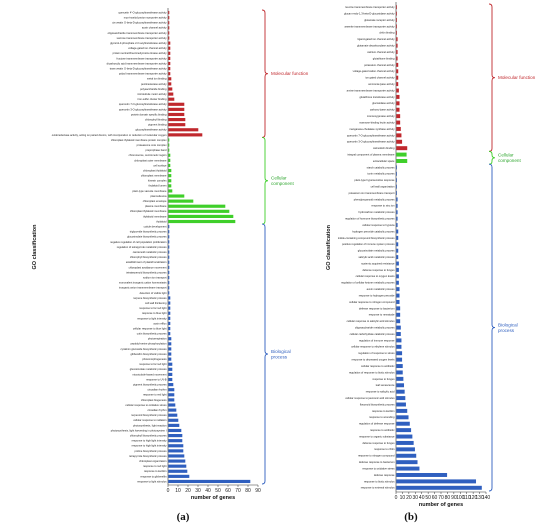  Describe the element at coordinates (149, 374) in the screenshot. I see `category-label: microtubule-based movement` at that location.